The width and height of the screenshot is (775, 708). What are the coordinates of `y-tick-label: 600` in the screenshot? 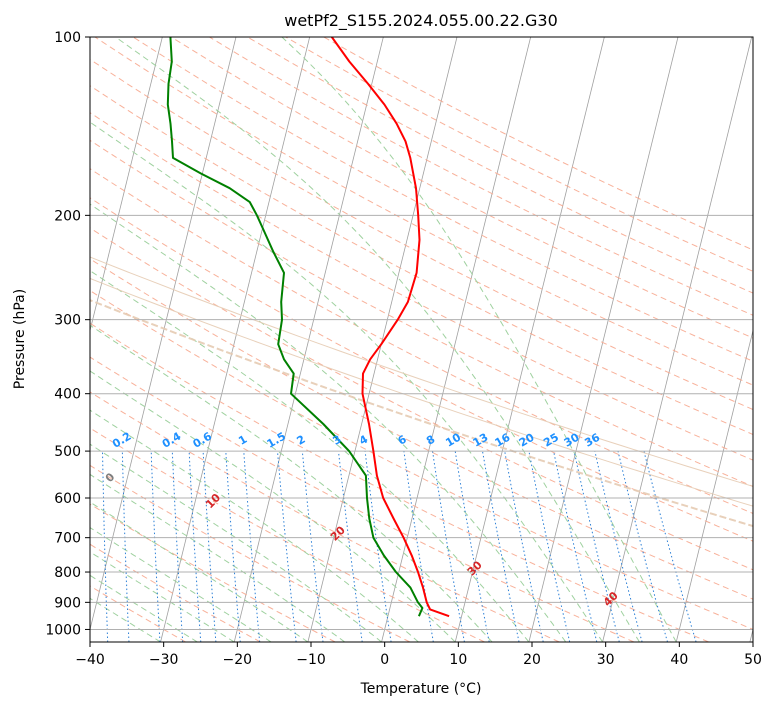 It's located at (67, 499).